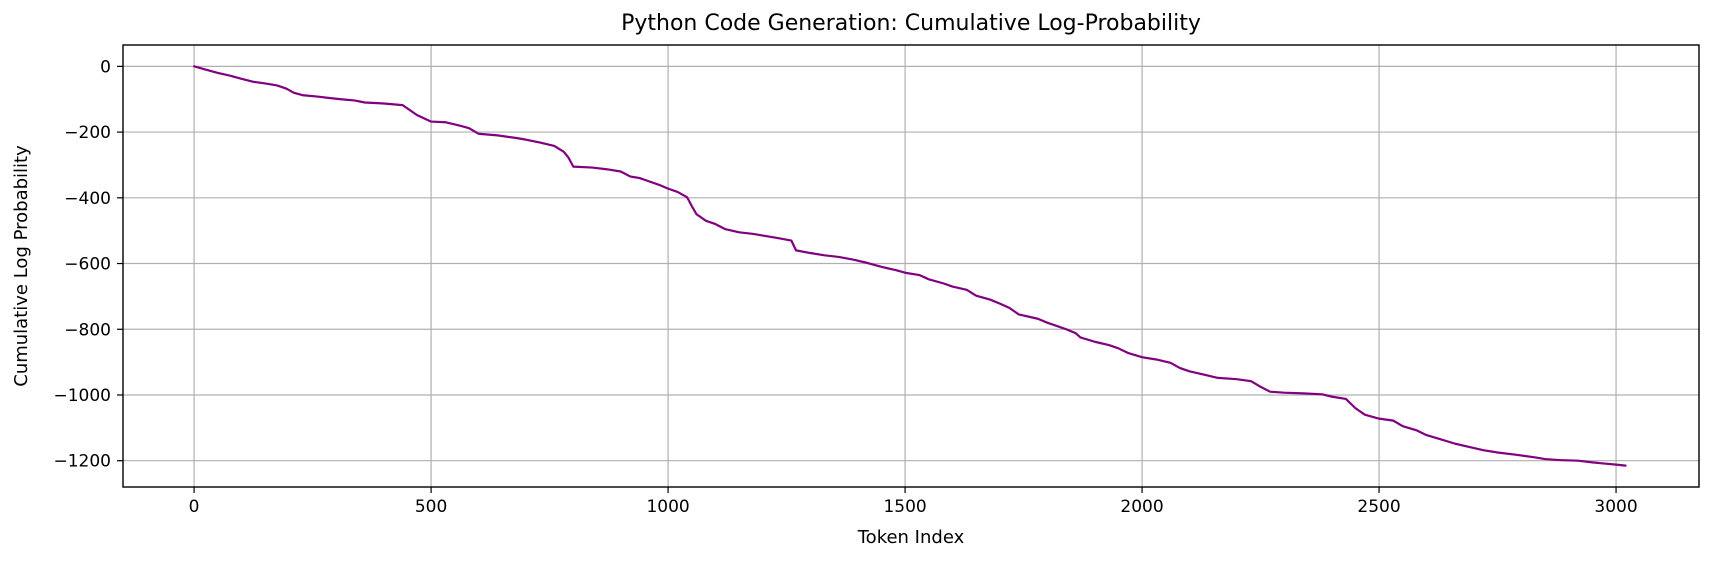  Describe the element at coordinates (87, 330) in the screenshot. I see `y-tick-label: −800` at that location.